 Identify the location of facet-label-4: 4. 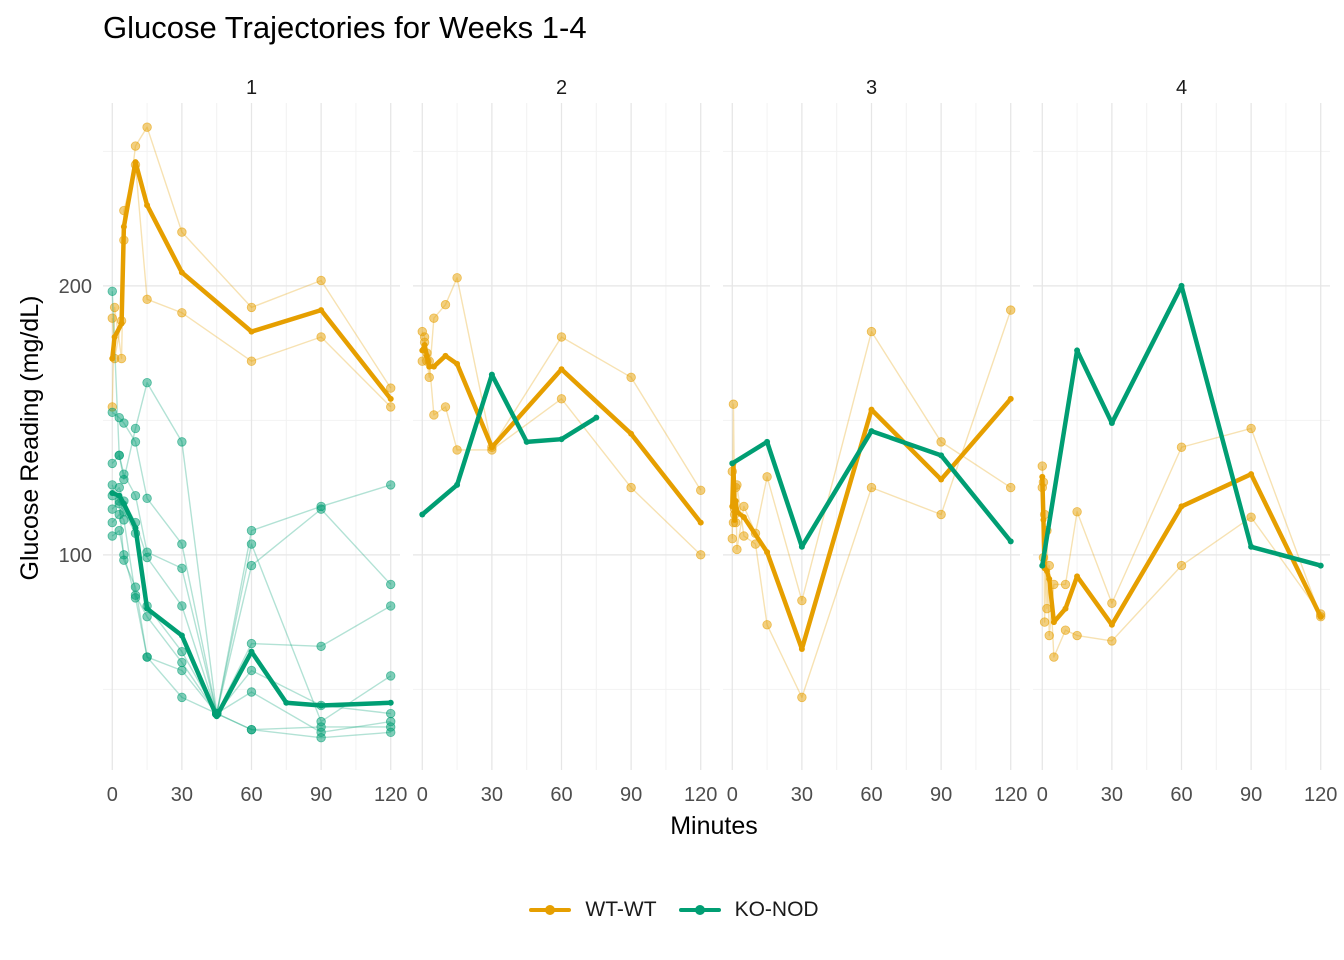
(1181, 88).